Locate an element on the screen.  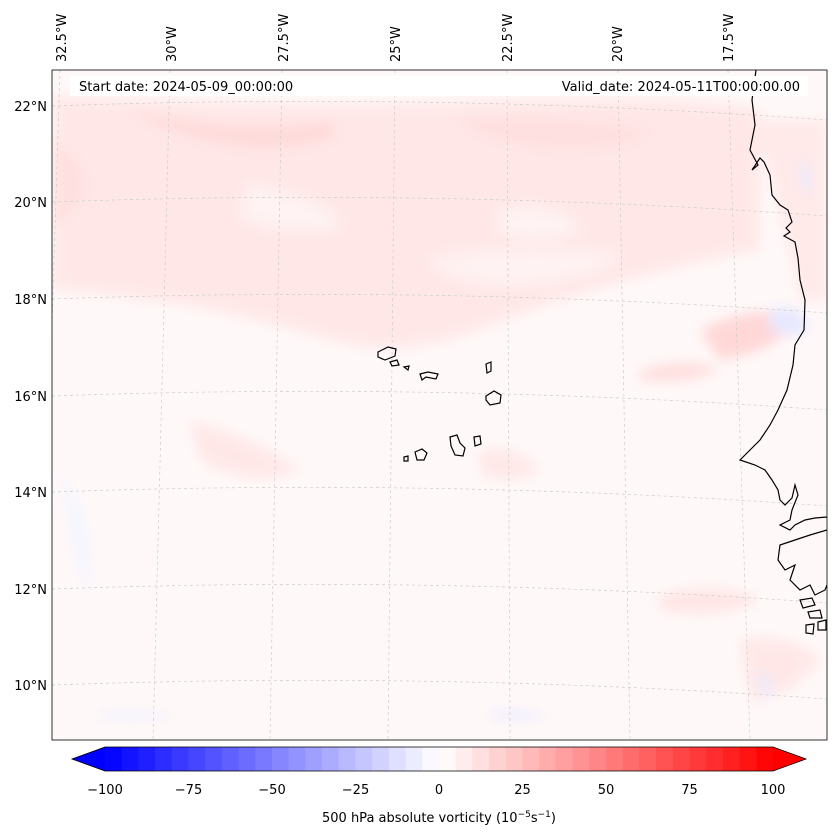
longitude-label: 25°W is located at coordinates (396, 44).